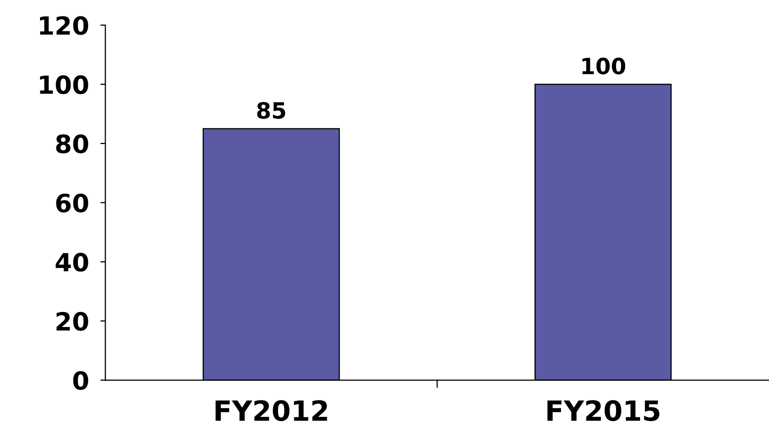 This screenshot has height=441, width=769. I want to click on data-label: 100, so click(604, 66).